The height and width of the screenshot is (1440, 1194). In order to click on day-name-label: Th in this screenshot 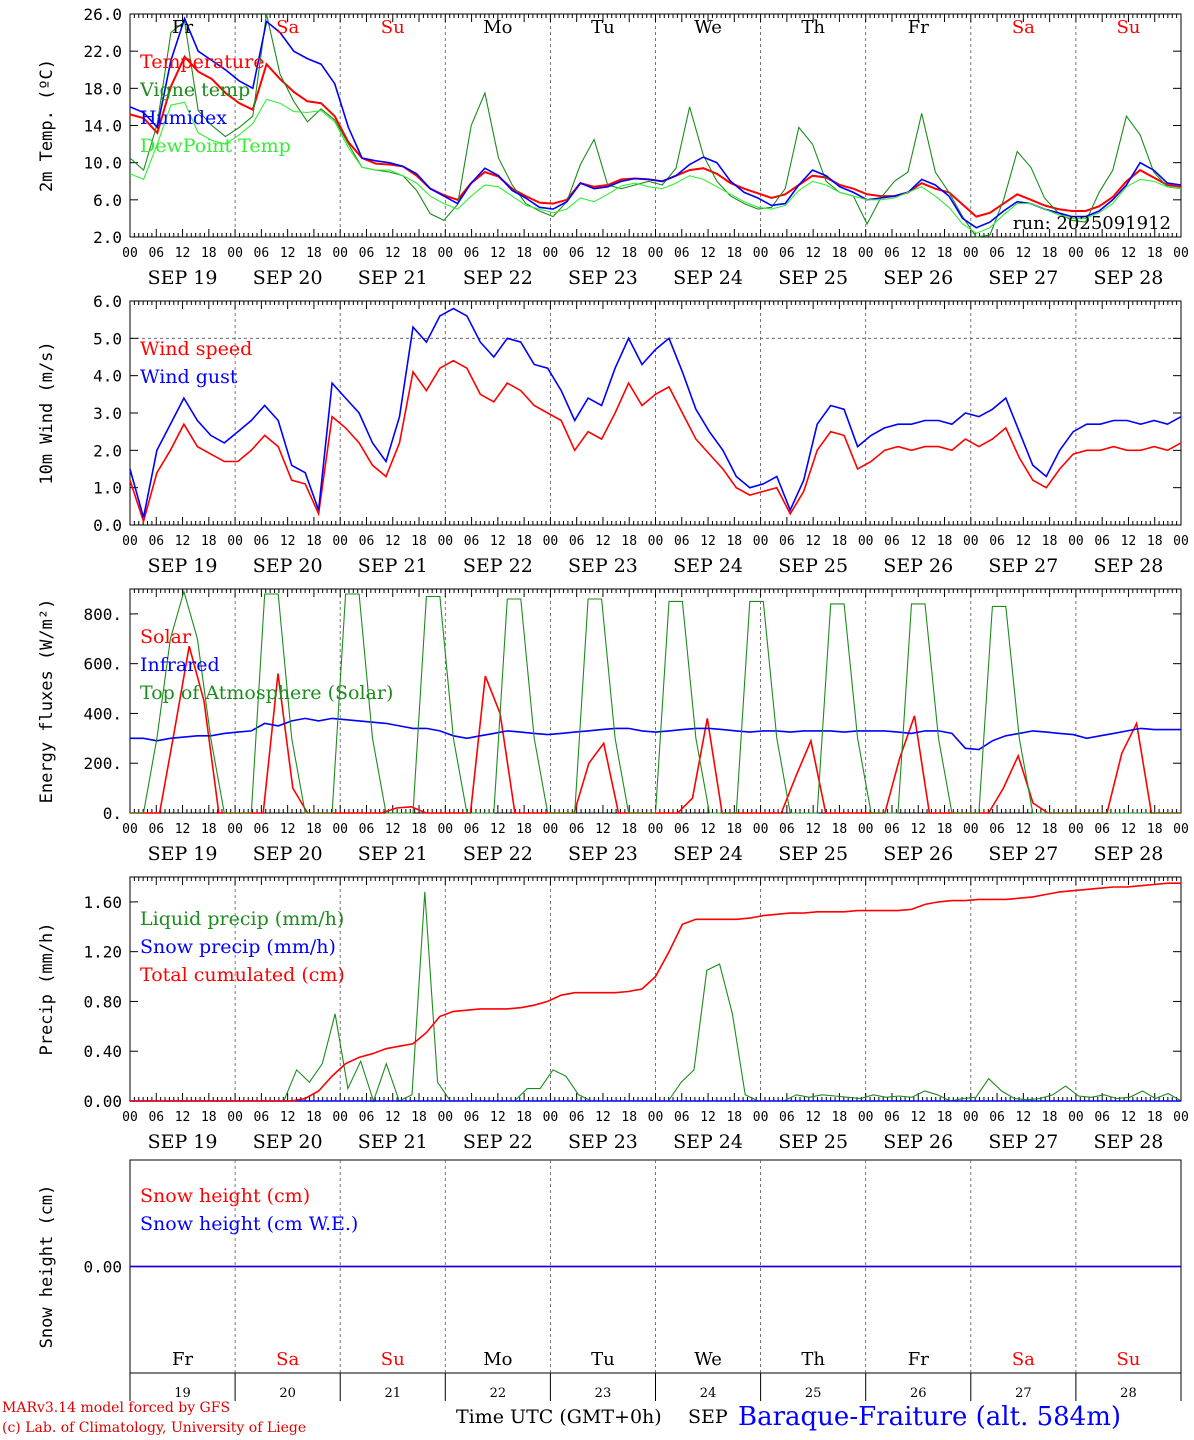, I will do `click(813, 1359)`.